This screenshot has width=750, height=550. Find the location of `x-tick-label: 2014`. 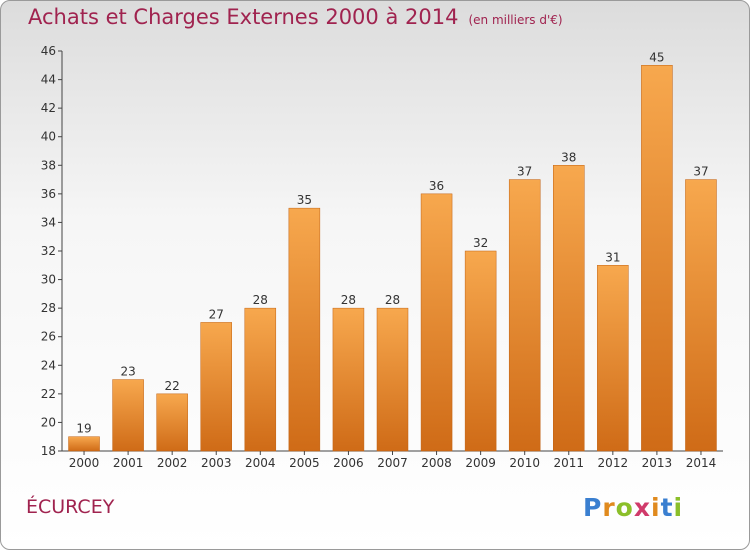

x-tick-label: 2014 is located at coordinates (701, 463).